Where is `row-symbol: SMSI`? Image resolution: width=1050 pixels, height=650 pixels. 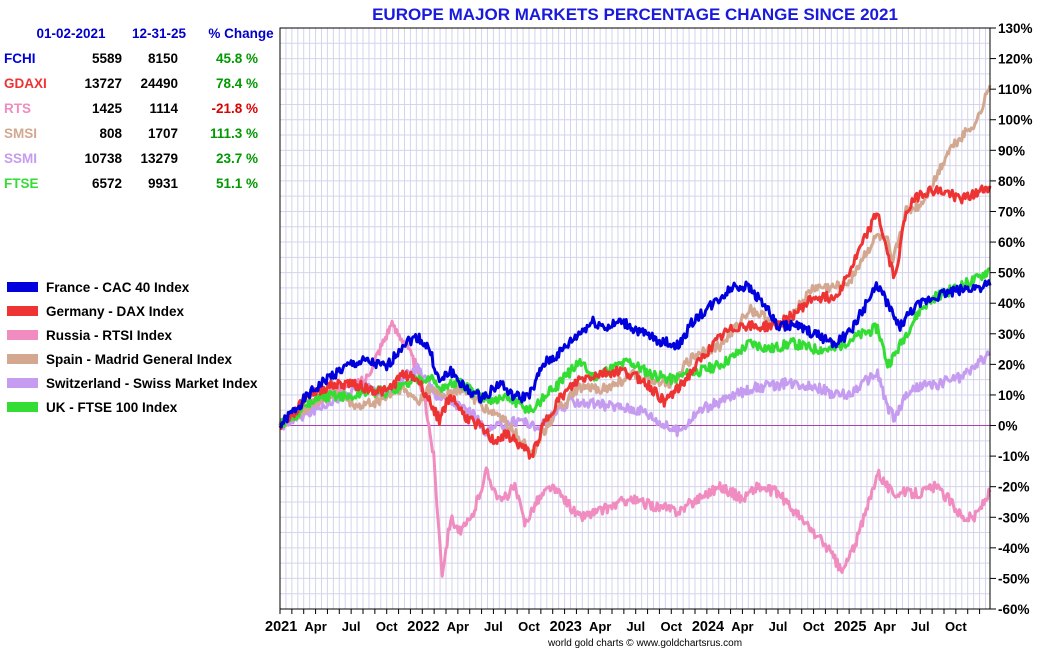
row-symbol: SMSI is located at coordinates (20, 133).